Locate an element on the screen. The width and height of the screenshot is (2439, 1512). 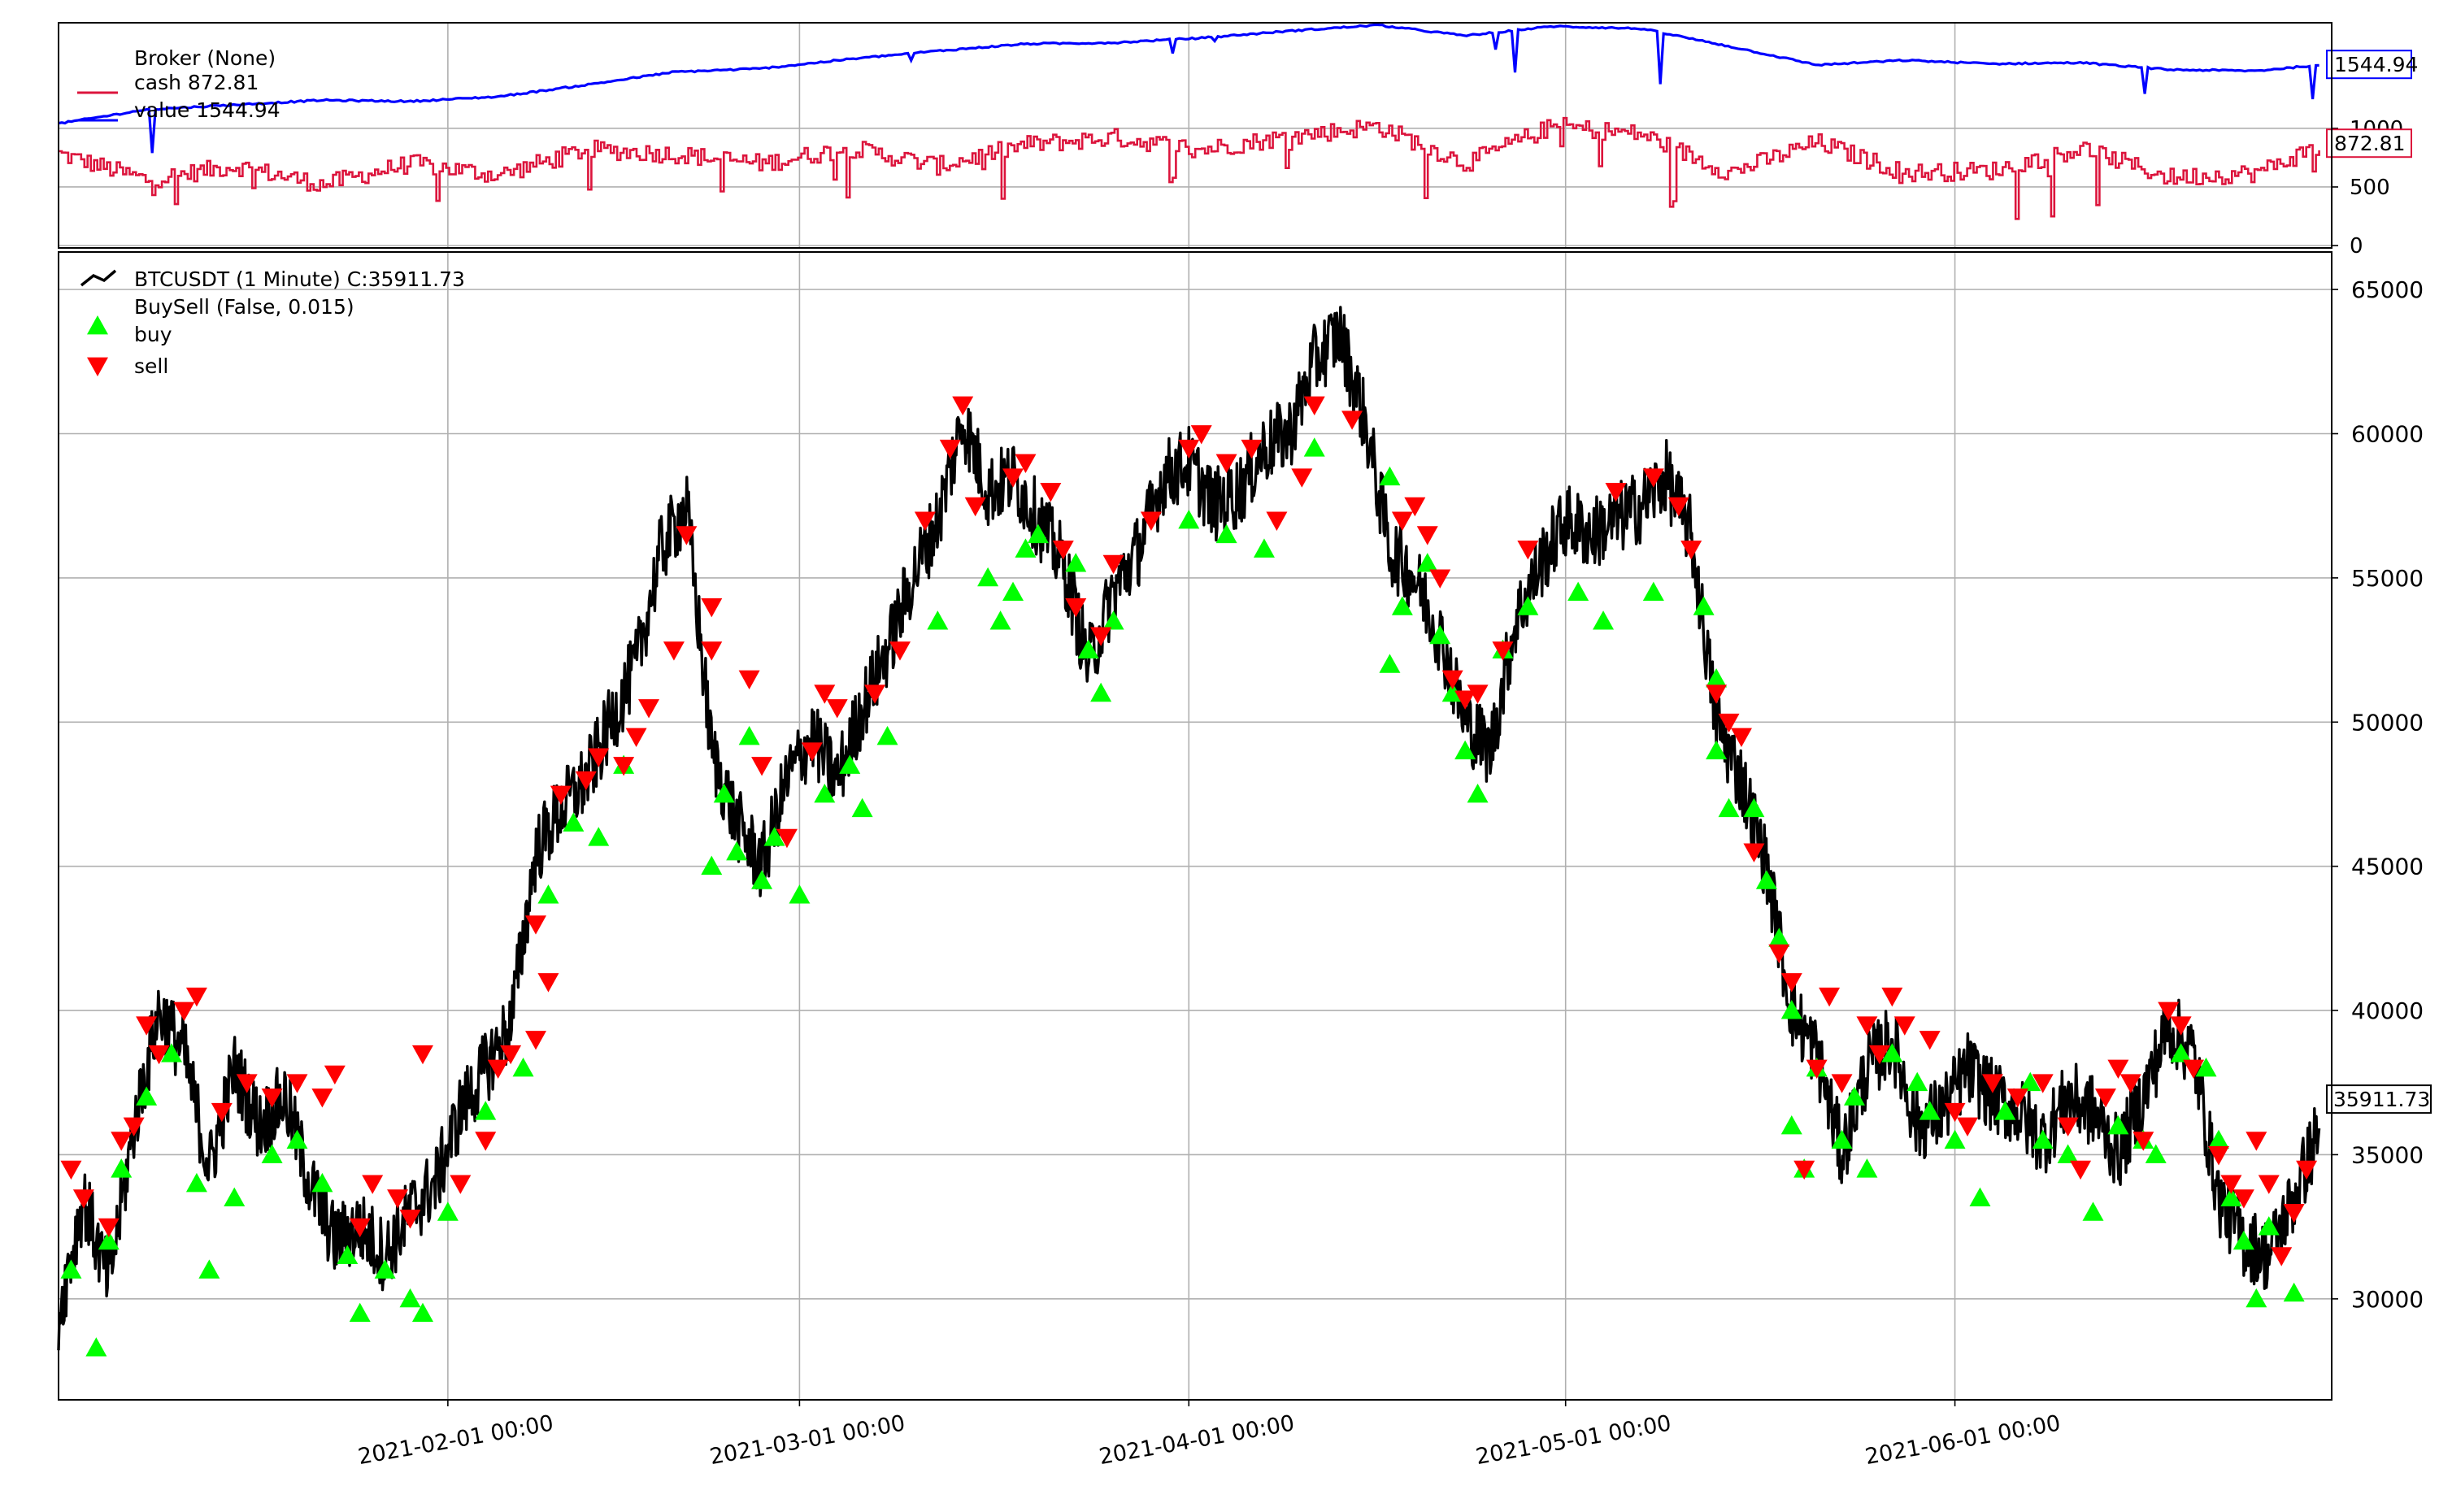
price-ytick-label: 50000 is located at coordinates (2387, 722).